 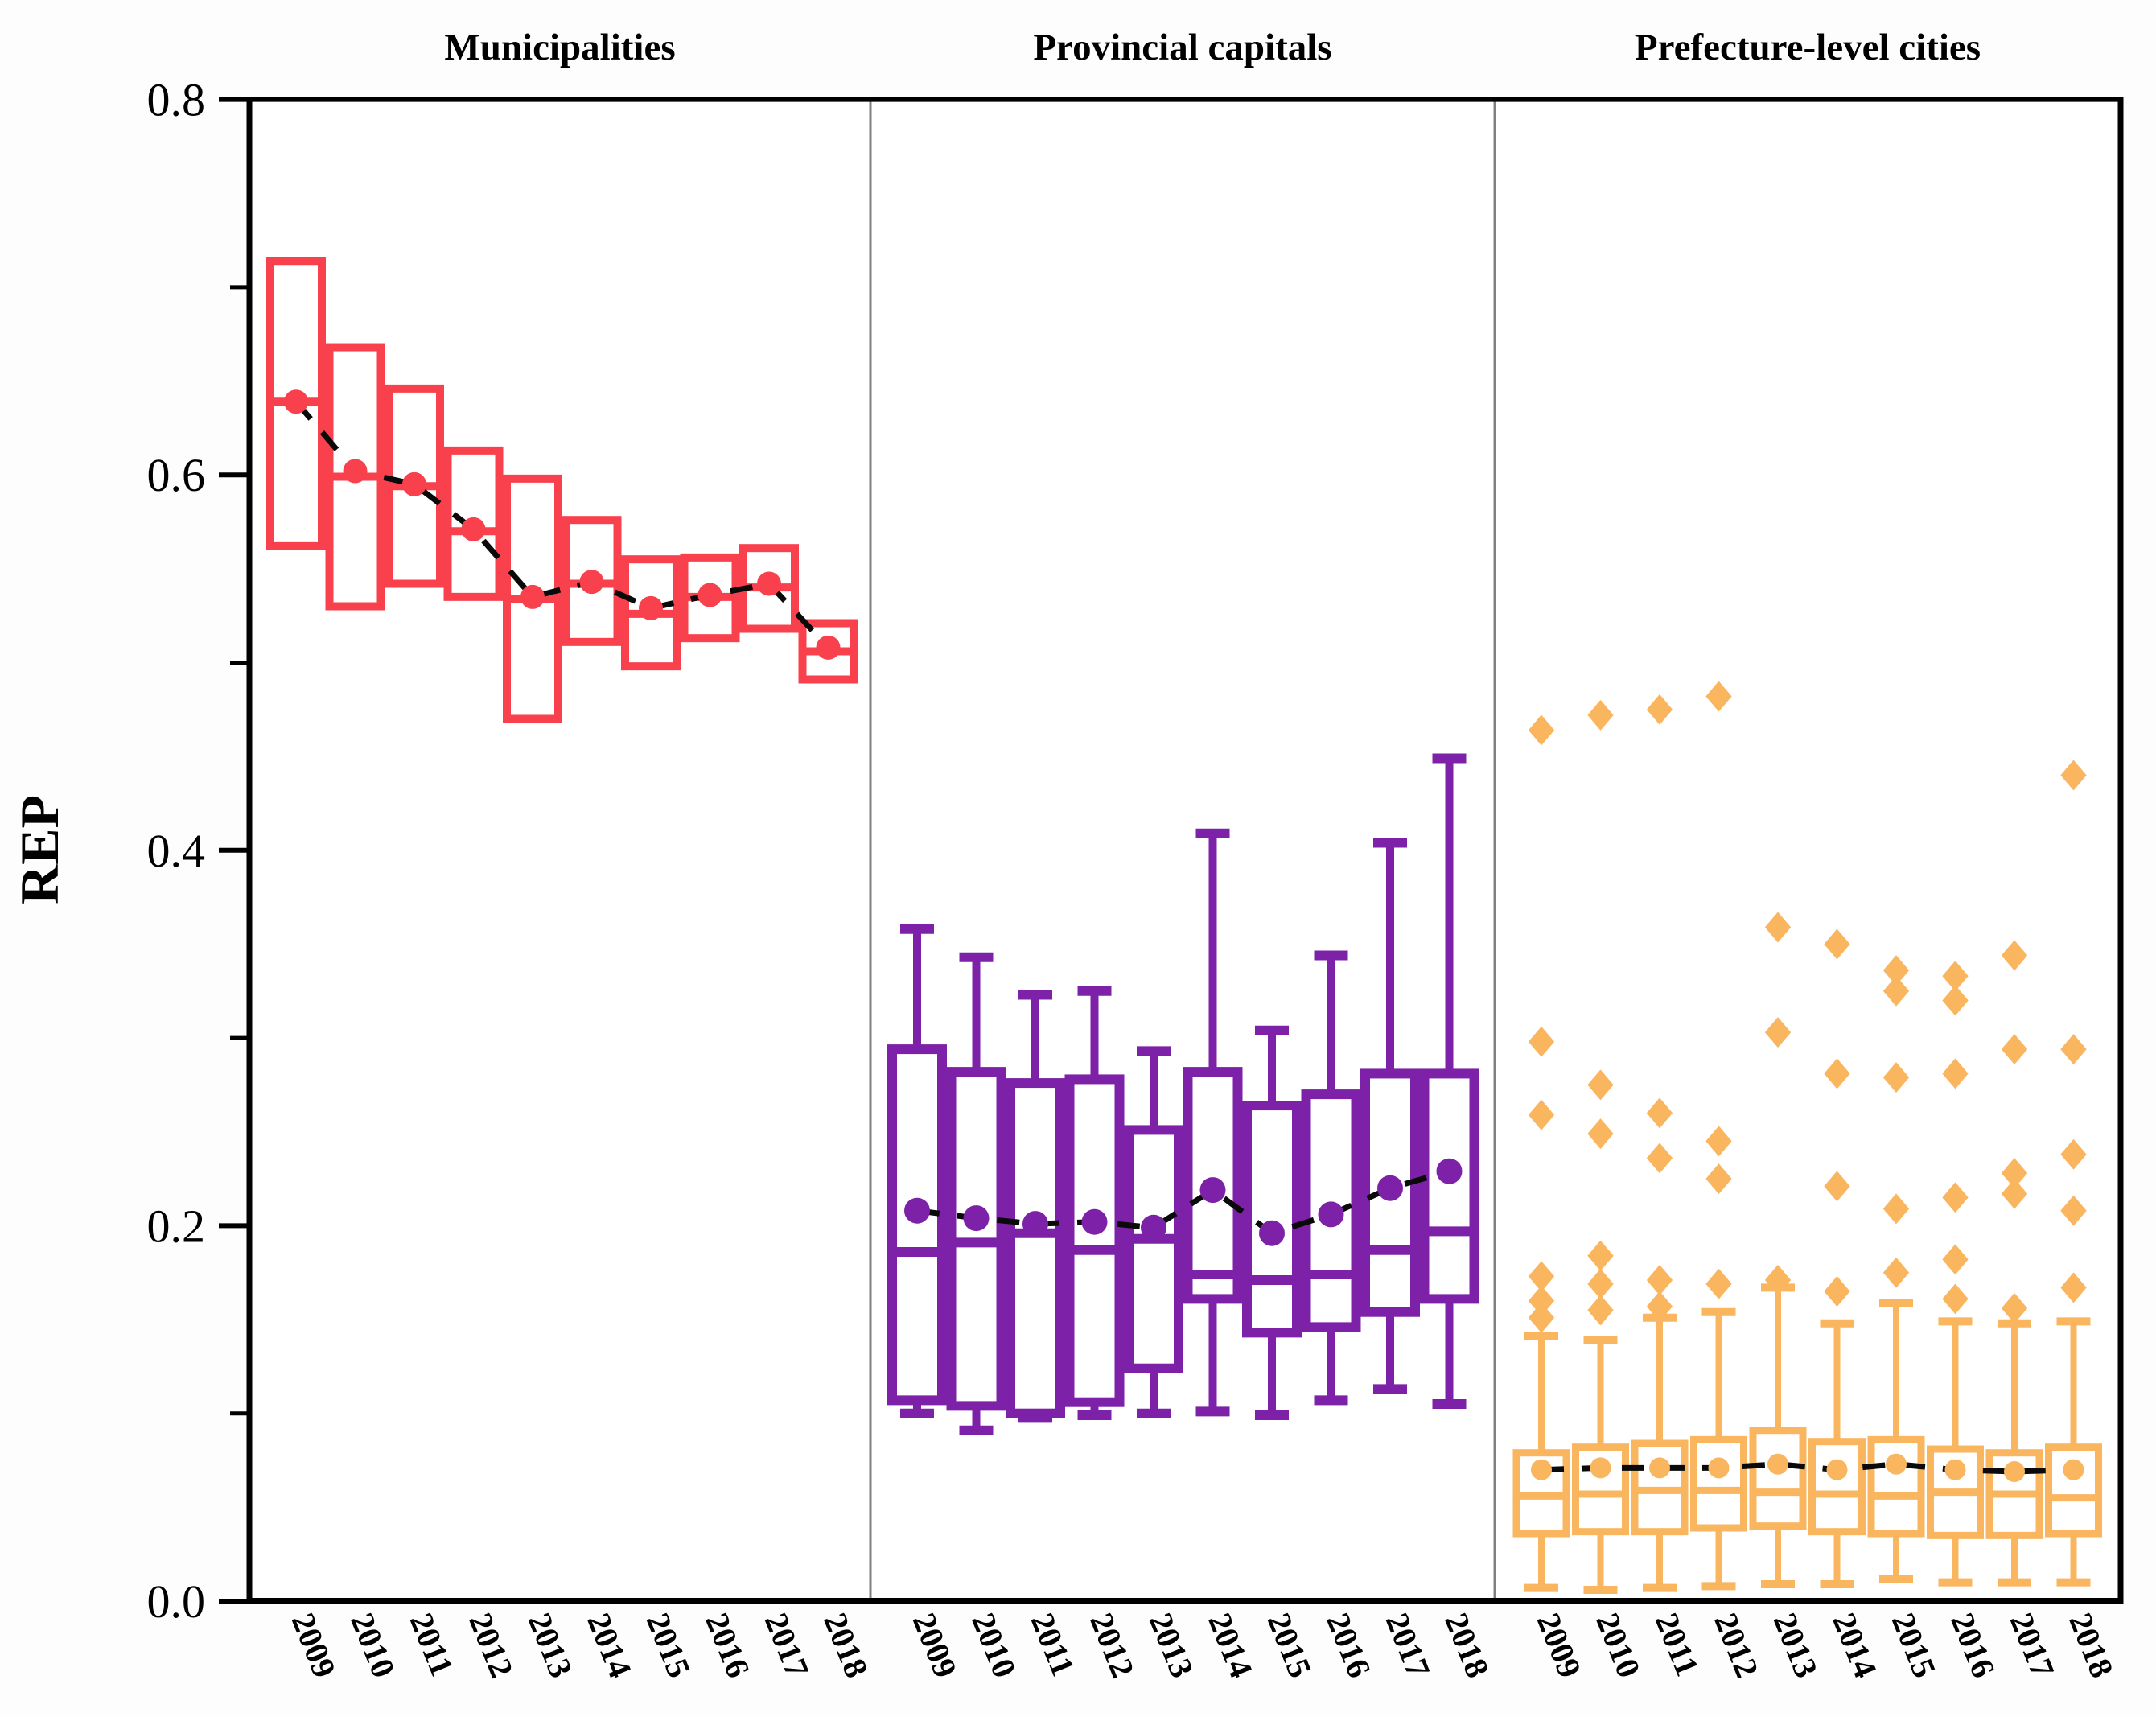 What do you see at coordinates (355, 471) in the screenshot?
I see `mean-dot-municipalities-2010` at bounding box center [355, 471].